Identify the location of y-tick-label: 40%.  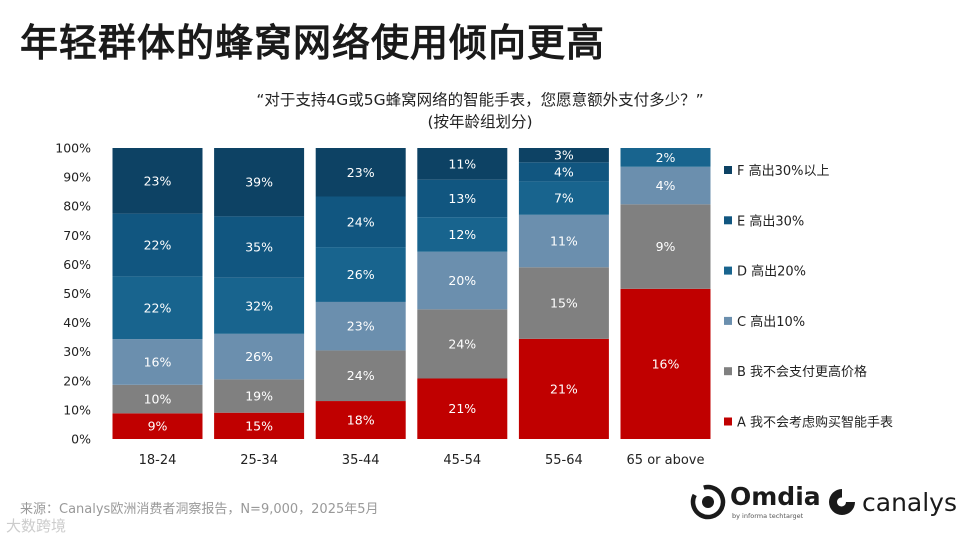
(77, 322).